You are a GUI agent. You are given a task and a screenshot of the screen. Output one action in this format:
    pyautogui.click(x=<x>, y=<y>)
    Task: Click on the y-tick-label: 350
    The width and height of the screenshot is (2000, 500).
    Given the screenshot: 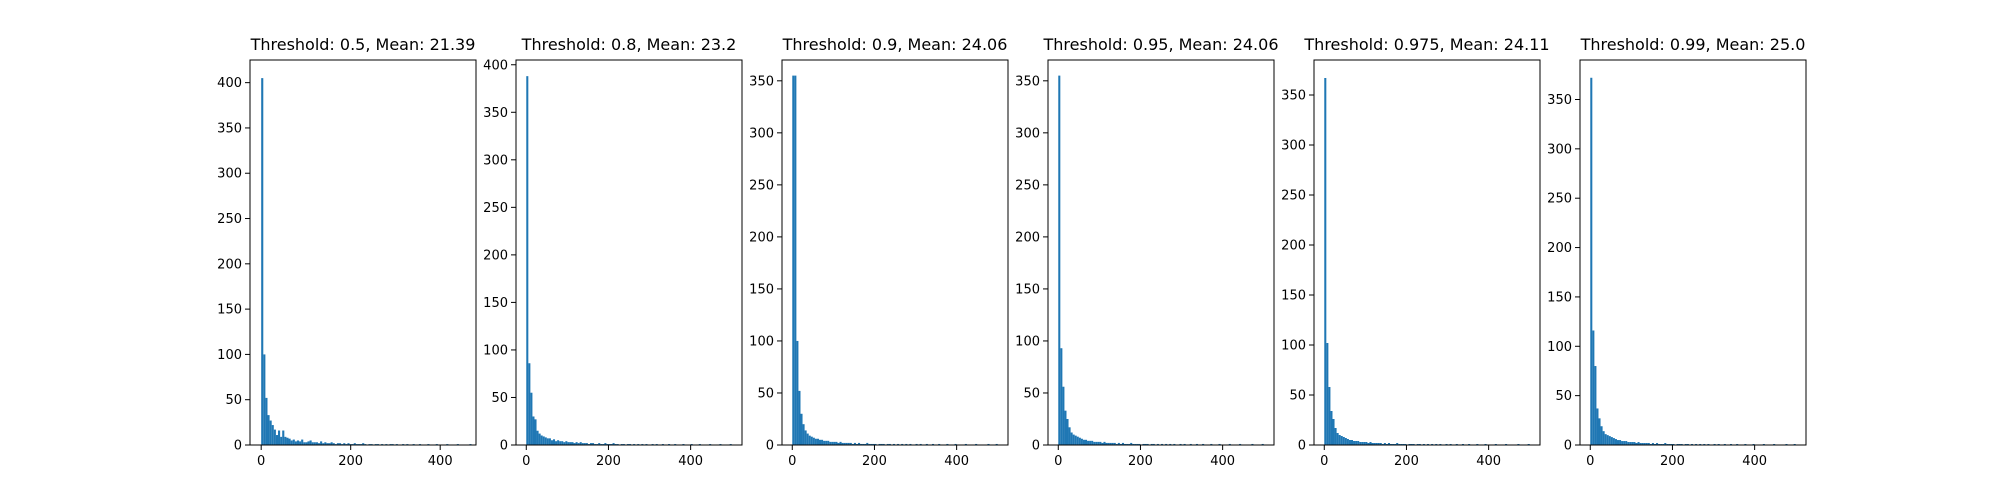 What is the action you would take?
    pyautogui.click(x=761, y=81)
    